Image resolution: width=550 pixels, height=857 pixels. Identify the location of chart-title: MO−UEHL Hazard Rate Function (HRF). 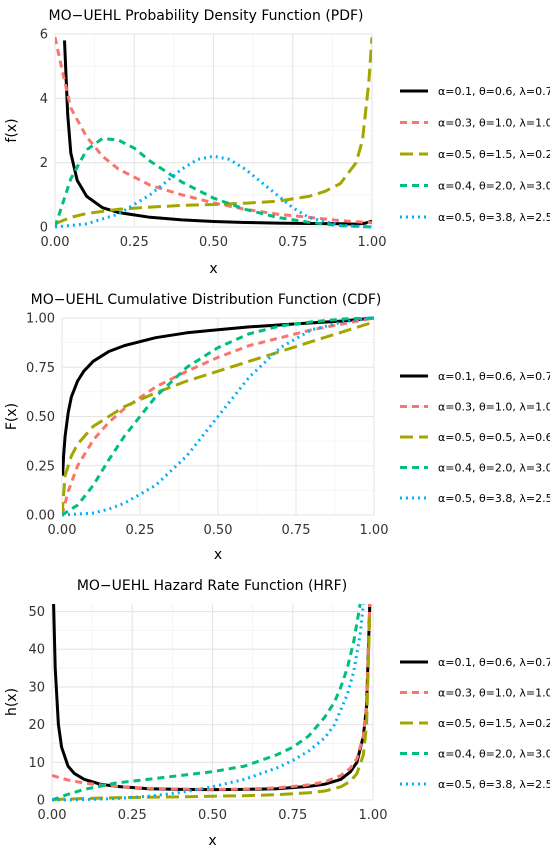
(212, 586).